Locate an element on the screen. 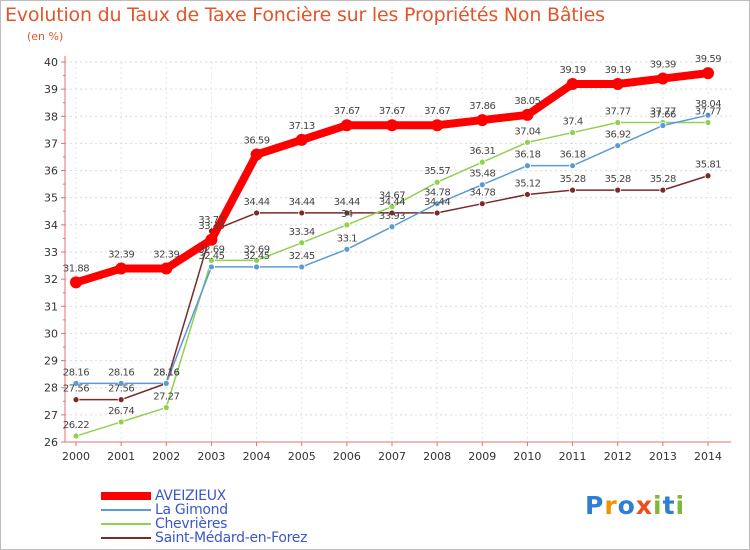 The width and height of the screenshot is (750, 550). data-label-saint-medard-2011: 35.28 is located at coordinates (573, 179).